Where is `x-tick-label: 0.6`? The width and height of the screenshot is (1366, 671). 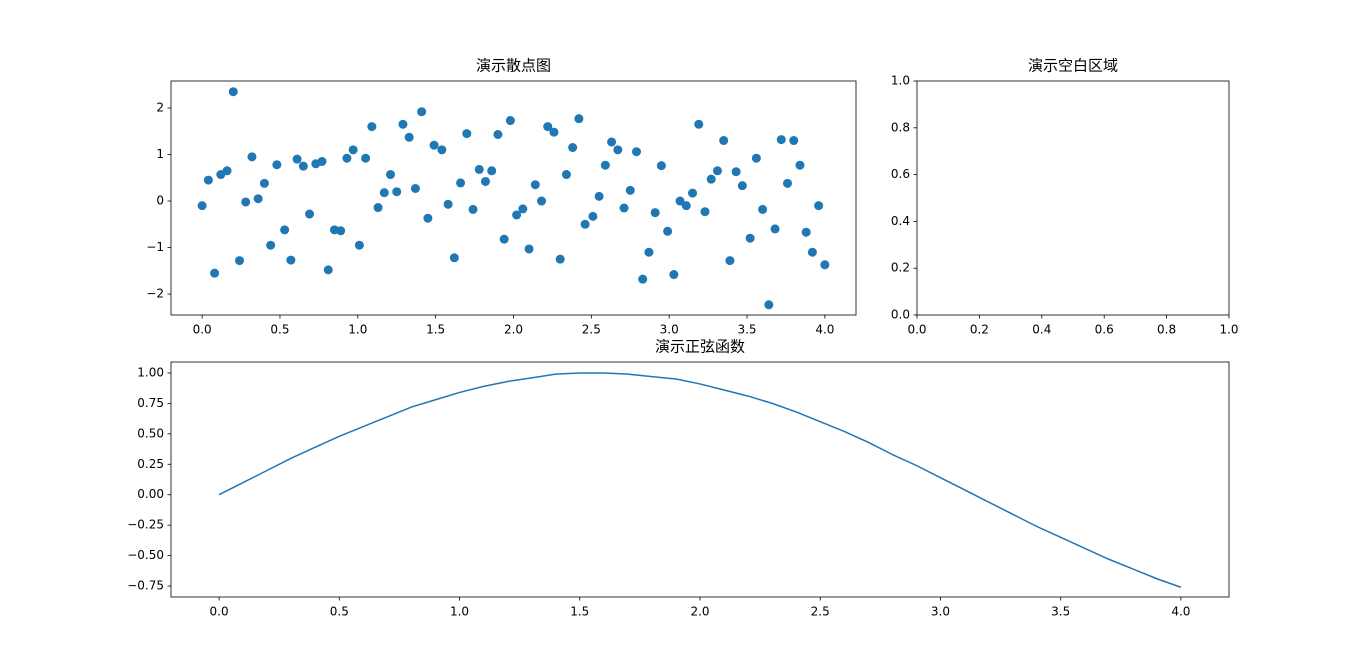 x-tick-label: 0.6 is located at coordinates (1104, 330).